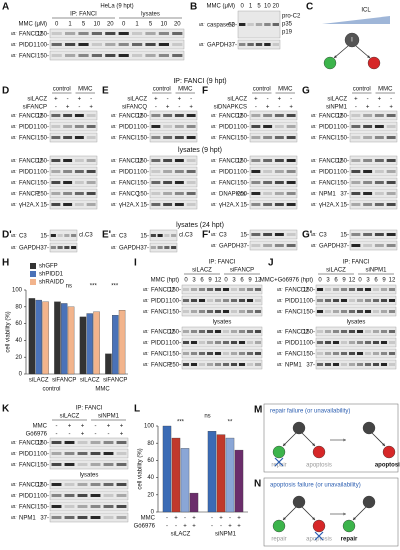 The width and height of the screenshot is (400, 550). Describe the element at coordinates (43, 128) in the screenshot. I see `mw-marker: 100-` at that location.